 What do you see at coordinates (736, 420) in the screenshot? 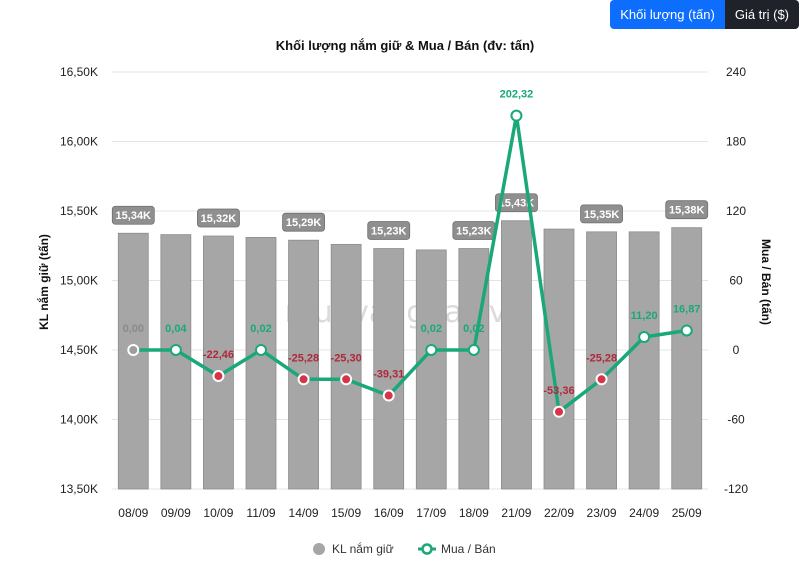
I see `right-tick-label: -60` at bounding box center [736, 420].